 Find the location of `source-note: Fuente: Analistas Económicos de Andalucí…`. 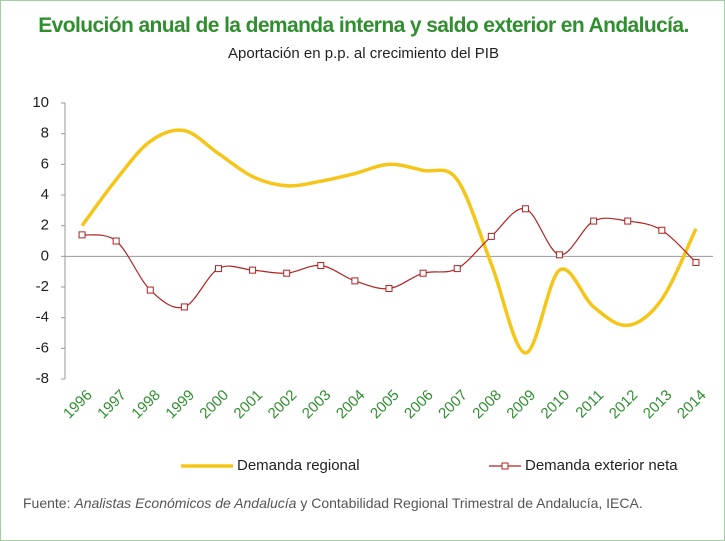

source-note: Fuente: Analistas Económicos de Andalucí… is located at coordinates (368, 503).